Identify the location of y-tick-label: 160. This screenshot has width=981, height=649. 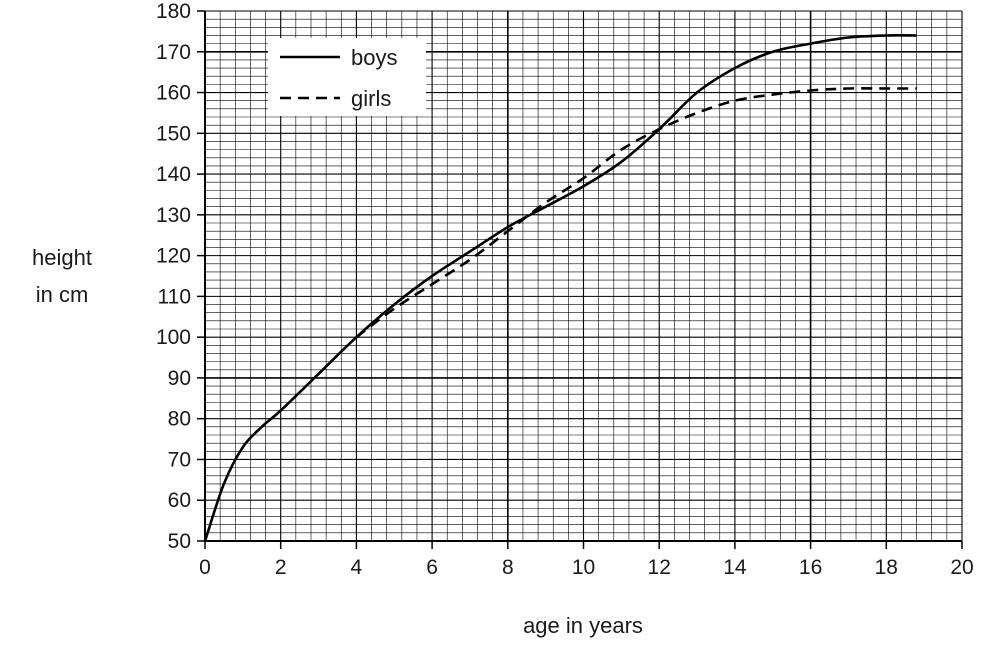
(173, 93).